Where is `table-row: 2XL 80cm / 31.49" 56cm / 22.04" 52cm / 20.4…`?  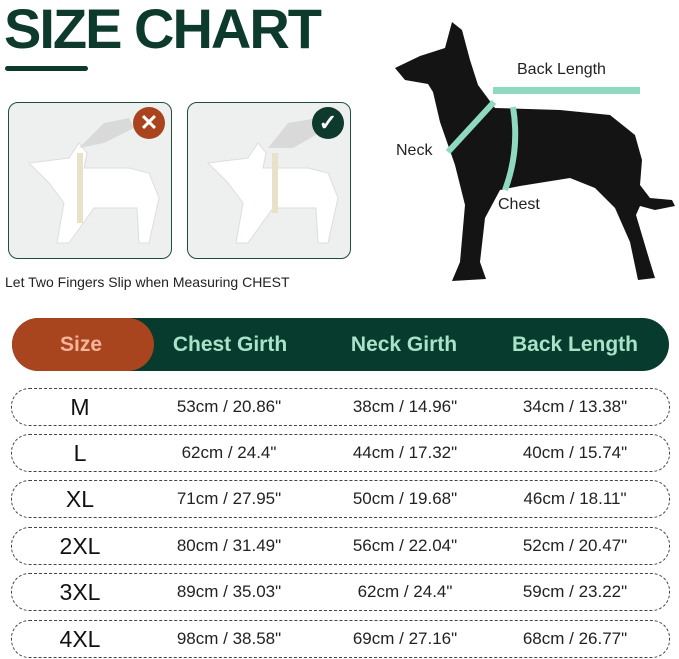
table-row: 2XL 80cm / 31.49" 56cm / 22.04" 52cm / 20.4… is located at coordinates (340, 546).